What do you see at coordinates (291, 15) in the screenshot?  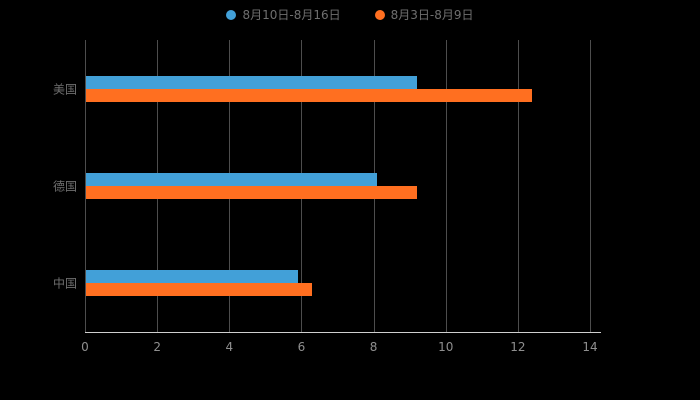 I see `legend-label: 8月10日-8月16日` at bounding box center [291, 15].